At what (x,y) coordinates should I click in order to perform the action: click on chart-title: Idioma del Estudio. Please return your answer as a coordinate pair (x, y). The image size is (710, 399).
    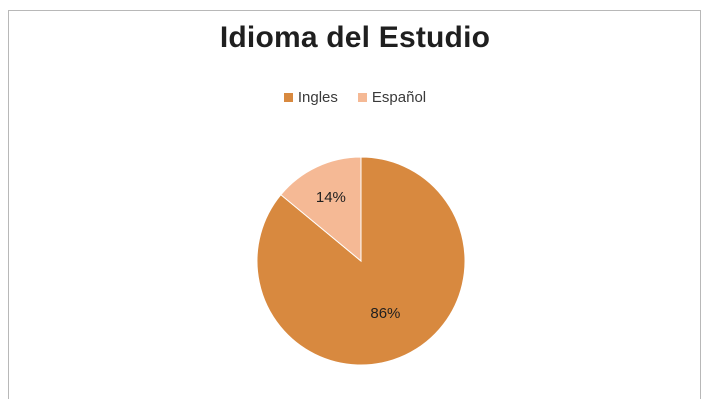
    Looking at the image, I should click on (355, 37).